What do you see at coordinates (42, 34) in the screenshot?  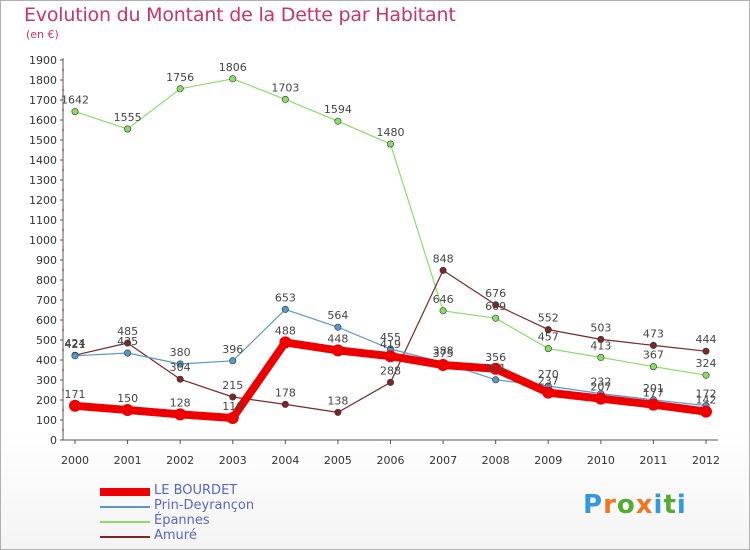 I see `chart-subtitle: (en €)` at bounding box center [42, 34].